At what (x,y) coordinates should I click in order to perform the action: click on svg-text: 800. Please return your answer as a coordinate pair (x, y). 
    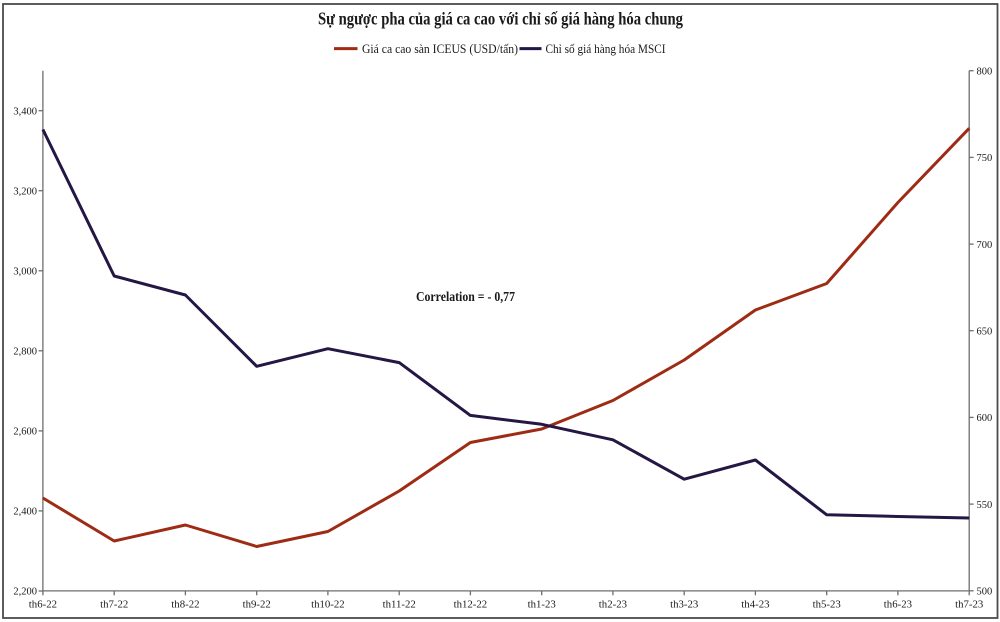
    Looking at the image, I should click on (985, 71).